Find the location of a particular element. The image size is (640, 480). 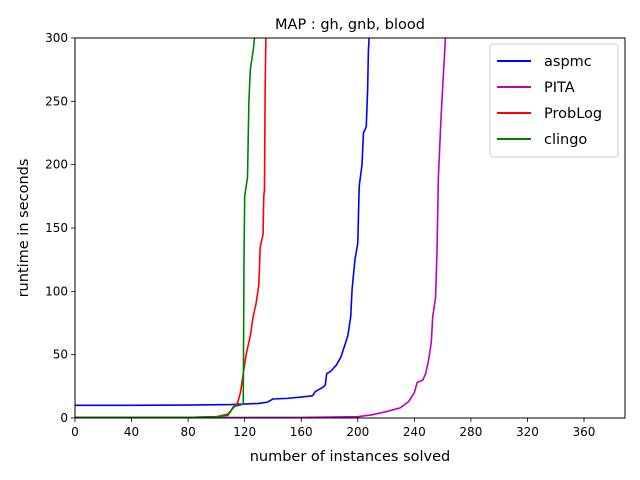

legend: aspmc PITA ProbLog clingo is located at coordinates (554, 100).